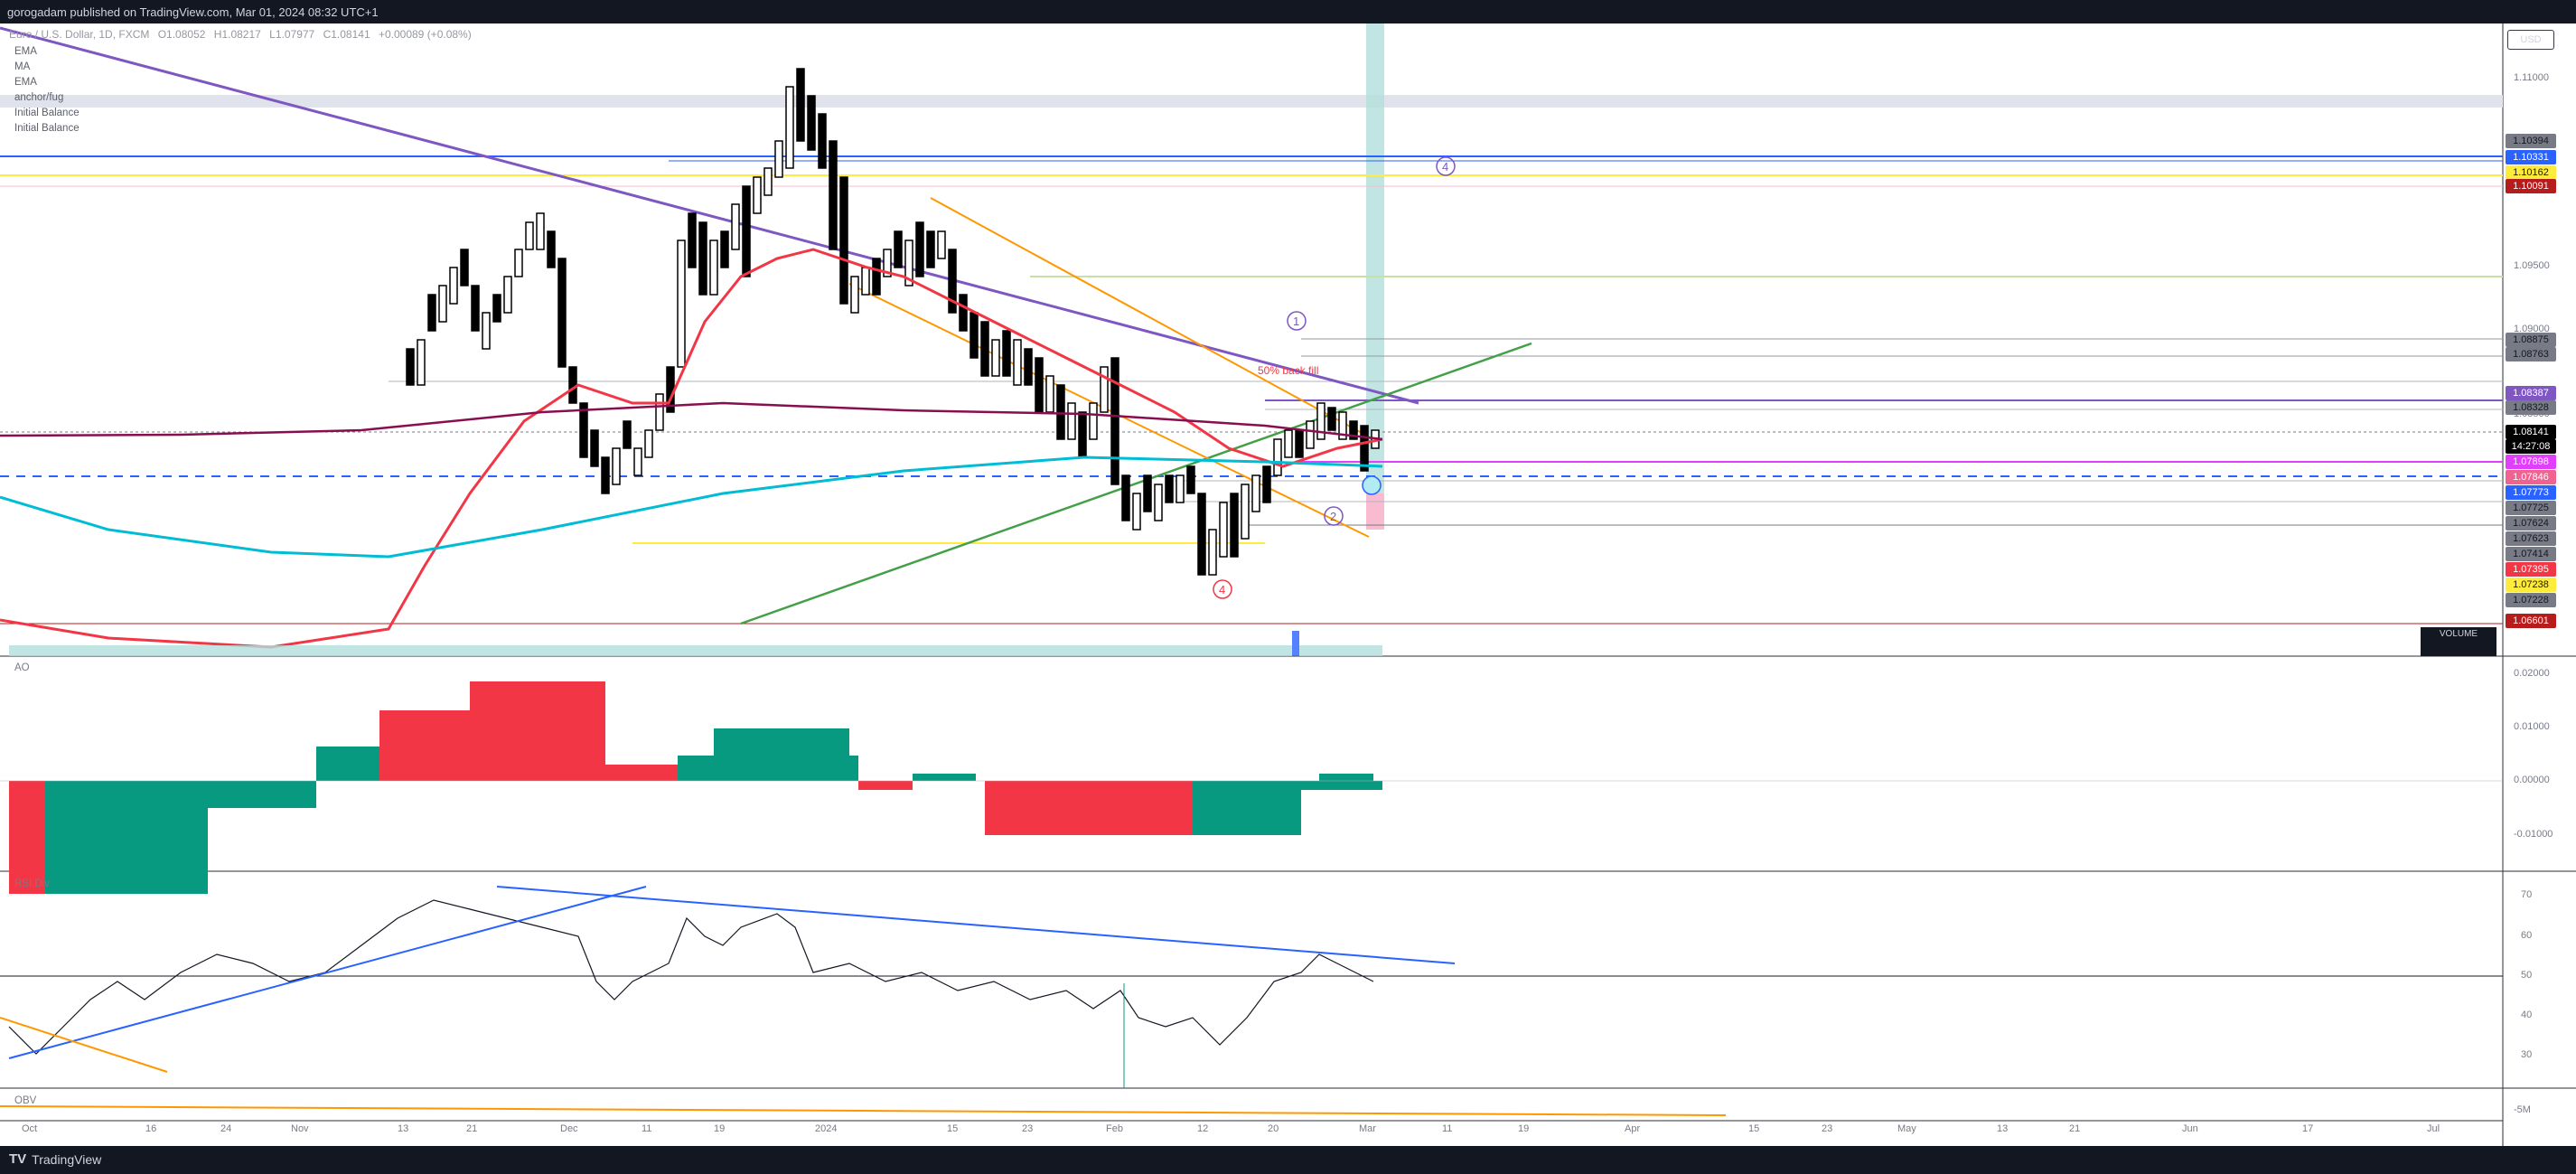 Image resolution: width=2576 pixels, height=1174 pixels. What do you see at coordinates (1367, 1128) in the screenshot?
I see `time-axis-label: Mar` at bounding box center [1367, 1128].